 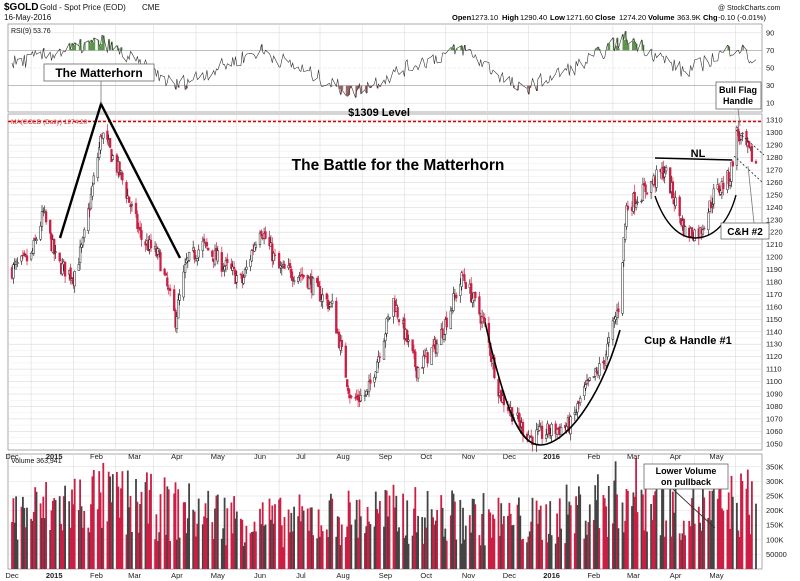 What do you see at coordinates (775, 539) in the screenshot?
I see `volume-tick-label: 100K` at bounding box center [775, 539].